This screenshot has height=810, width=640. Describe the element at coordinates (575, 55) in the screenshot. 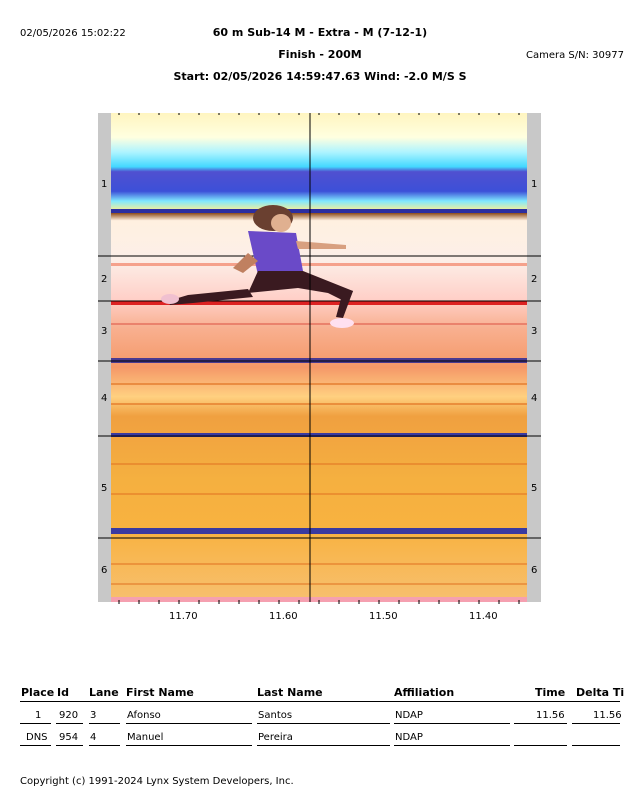

I see `camera-serial: Camera S/N: 30977` at that location.